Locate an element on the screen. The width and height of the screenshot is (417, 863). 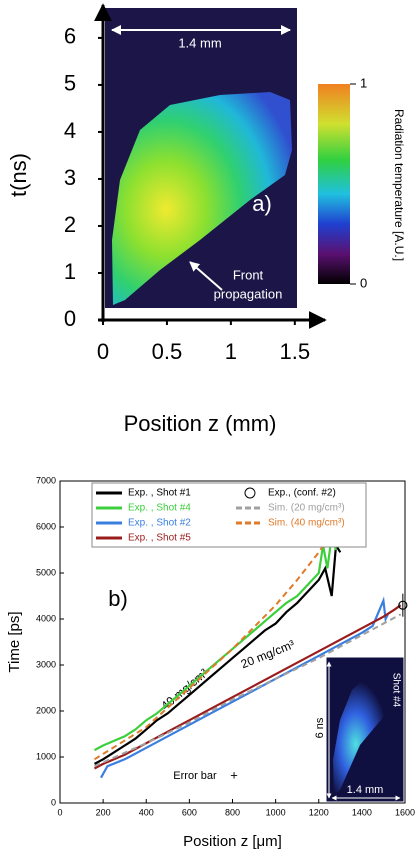
y-axis-label: Time [ps] is located at coordinates (14, 641).